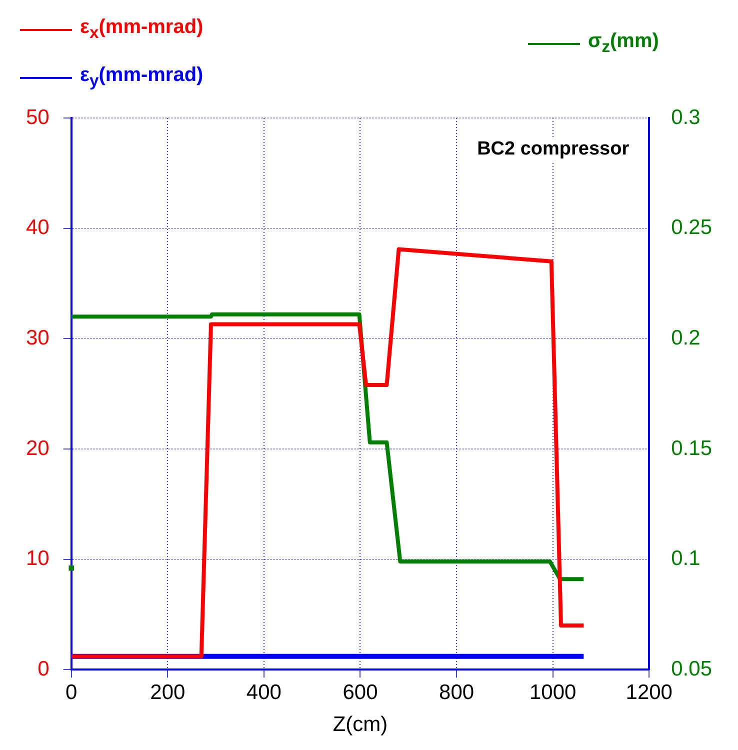 Image resolution: width=738 pixels, height=750 pixels. Describe the element at coordinates (38, 338) in the screenshot. I see `y-tick-label: 30` at that location.